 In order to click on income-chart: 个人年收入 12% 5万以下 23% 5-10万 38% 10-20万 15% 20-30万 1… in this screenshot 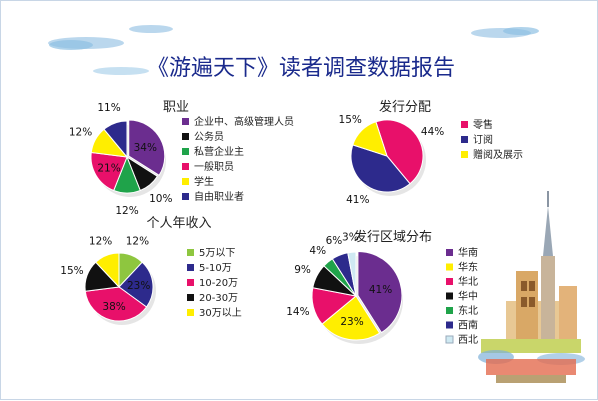, I will do `click(151, 270)`.